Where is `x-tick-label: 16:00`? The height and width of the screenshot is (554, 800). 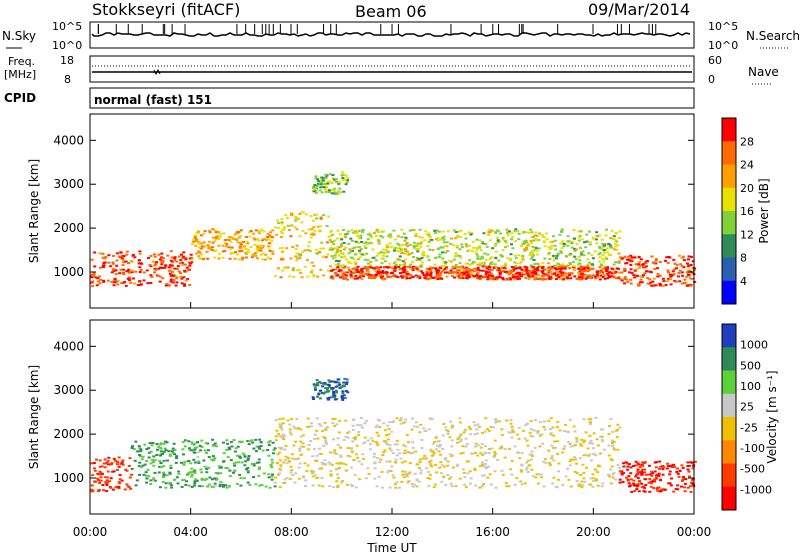 x-tick-label: 16:00 is located at coordinates (492, 532).